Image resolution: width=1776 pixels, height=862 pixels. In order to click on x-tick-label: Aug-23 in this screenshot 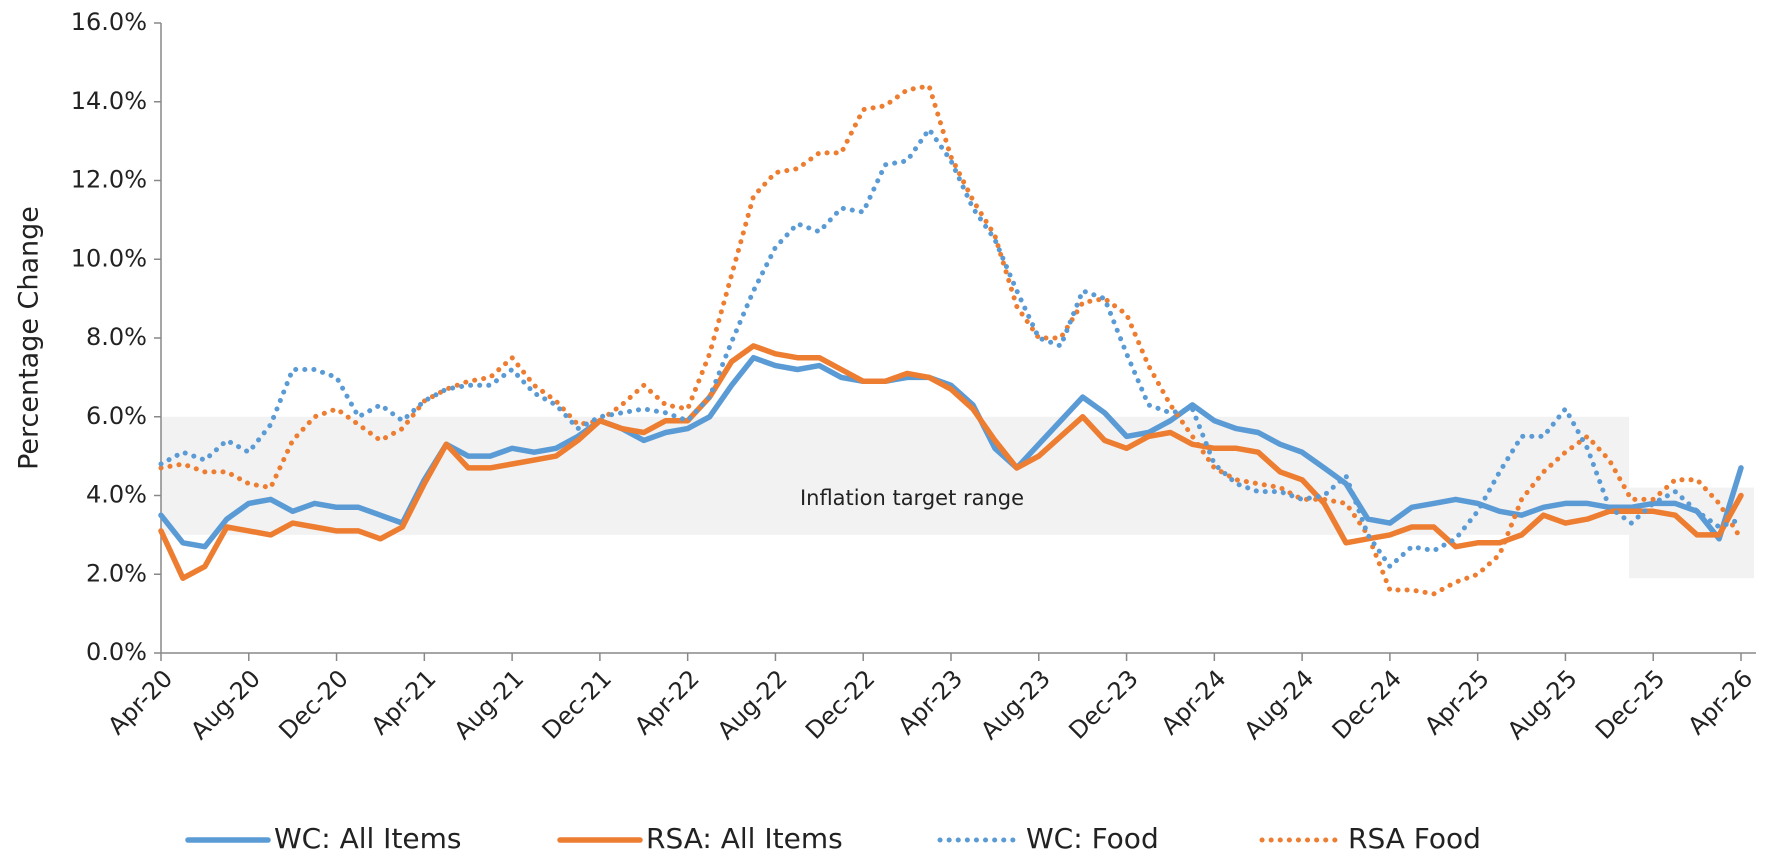, I will do `click(1015, 704)`.